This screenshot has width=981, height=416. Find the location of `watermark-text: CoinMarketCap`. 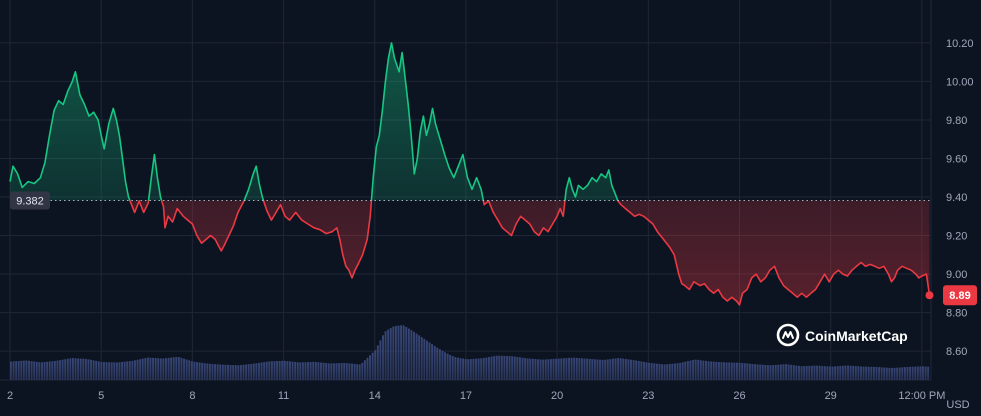

watermark-text: CoinMarketCap is located at coordinates (856, 336).